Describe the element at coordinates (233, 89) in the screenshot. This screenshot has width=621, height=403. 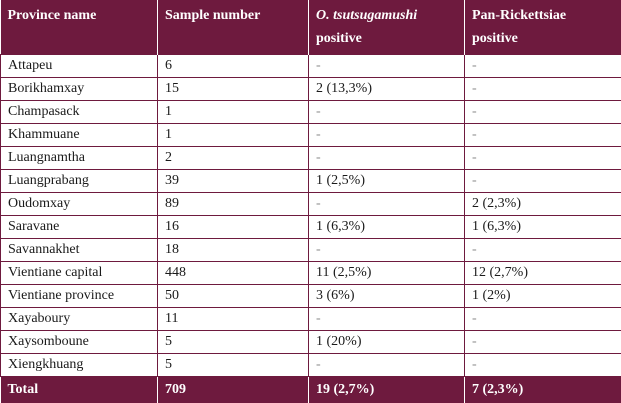
I see `cell-sample: 15` at that location.